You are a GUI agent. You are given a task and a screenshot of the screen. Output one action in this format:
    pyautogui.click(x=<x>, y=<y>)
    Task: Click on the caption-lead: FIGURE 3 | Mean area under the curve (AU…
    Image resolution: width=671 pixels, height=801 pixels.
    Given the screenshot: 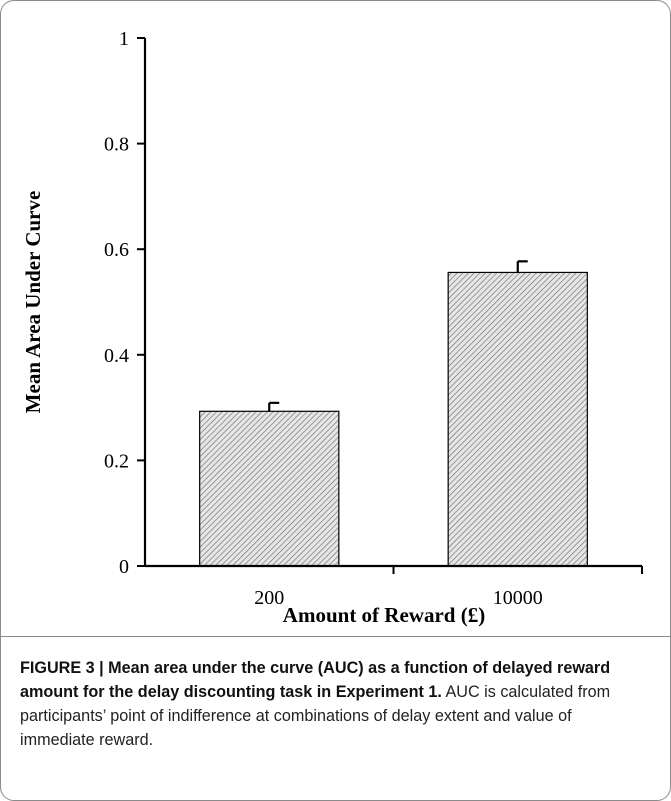 What is the action you would take?
    pyautogui.click(x=315, y=680)
    